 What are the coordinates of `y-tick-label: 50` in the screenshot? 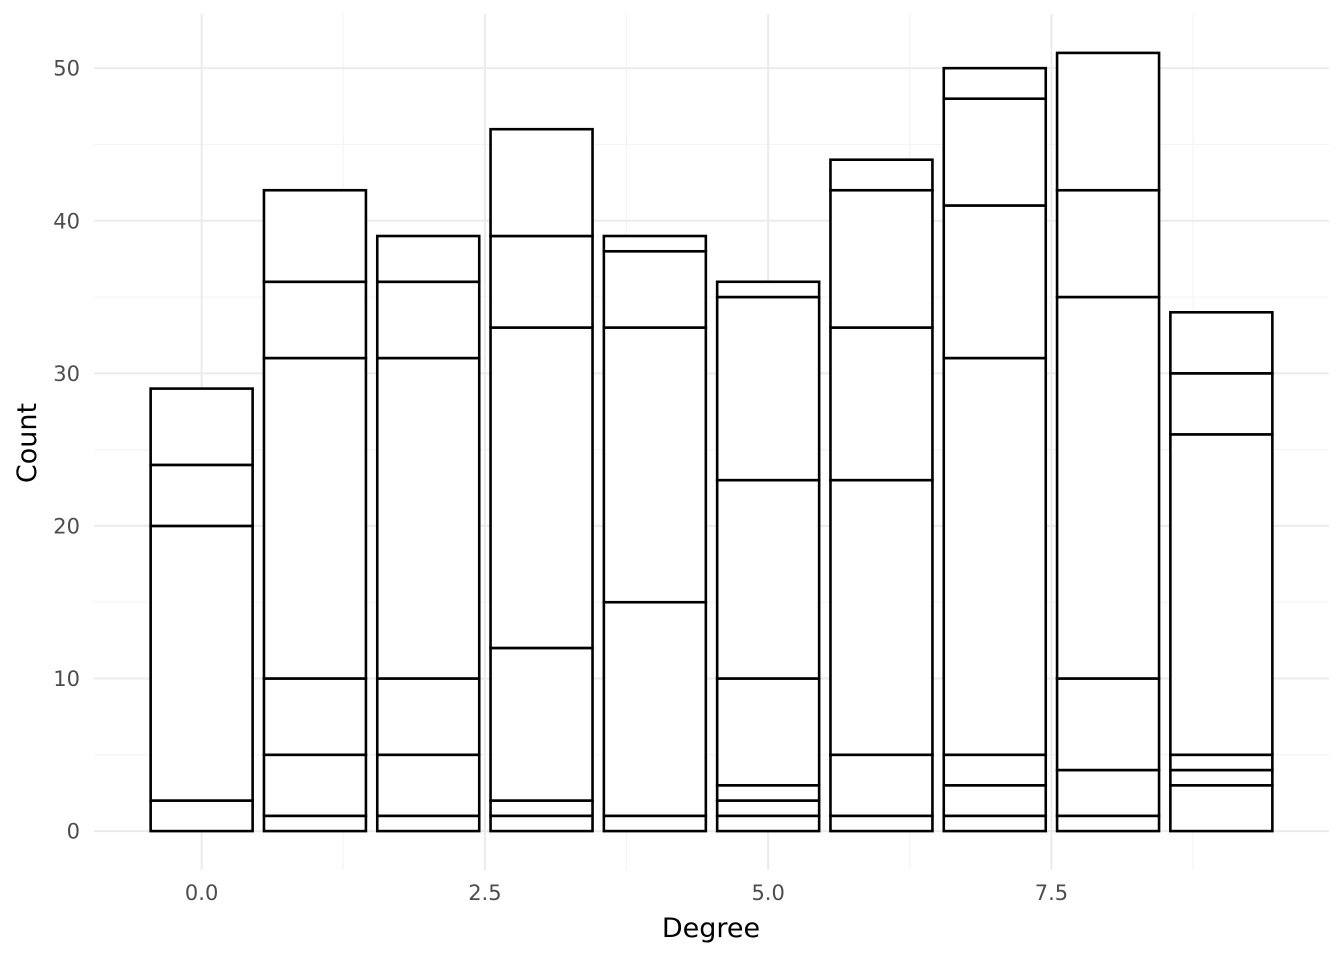 It's located at (66, 69).